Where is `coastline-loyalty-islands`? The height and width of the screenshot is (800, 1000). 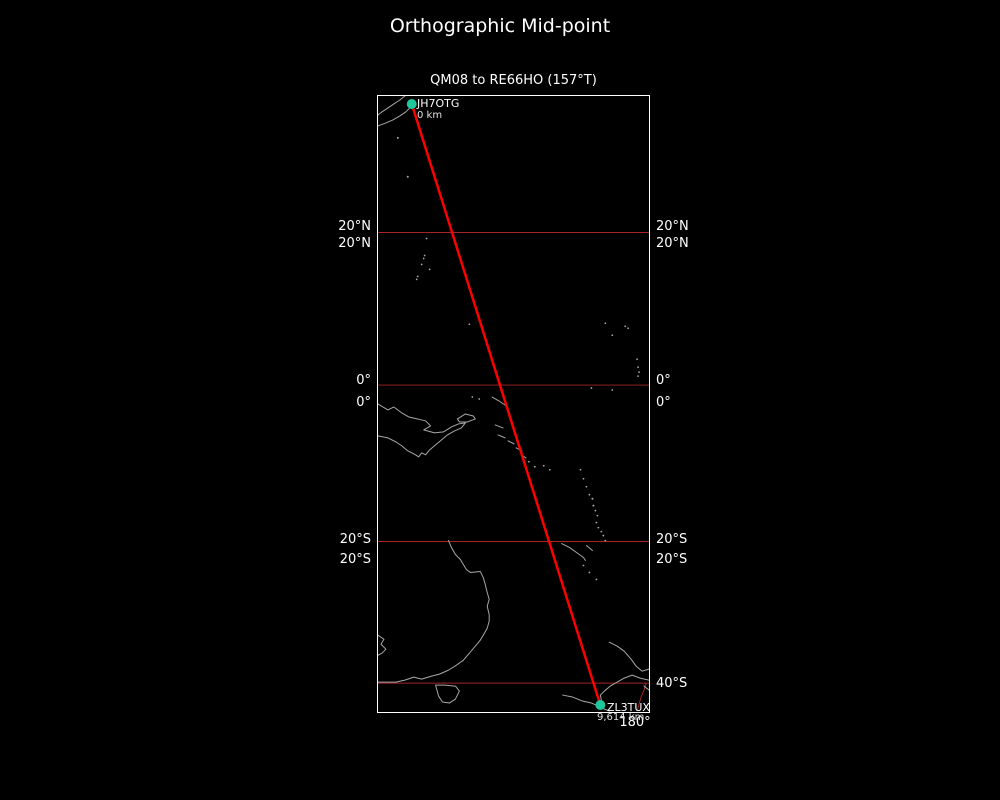
coastline-loyalty-islands is located at coordinates (589, 548).